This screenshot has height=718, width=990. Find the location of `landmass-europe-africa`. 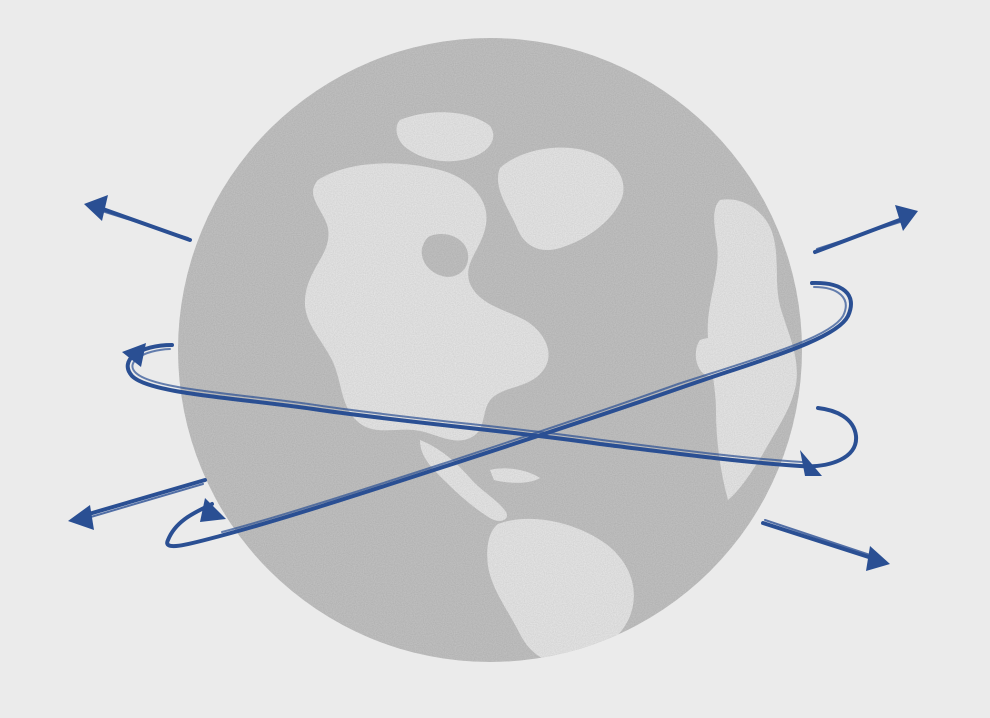

landmass-europe-africa is located at coordinates (752, 349).